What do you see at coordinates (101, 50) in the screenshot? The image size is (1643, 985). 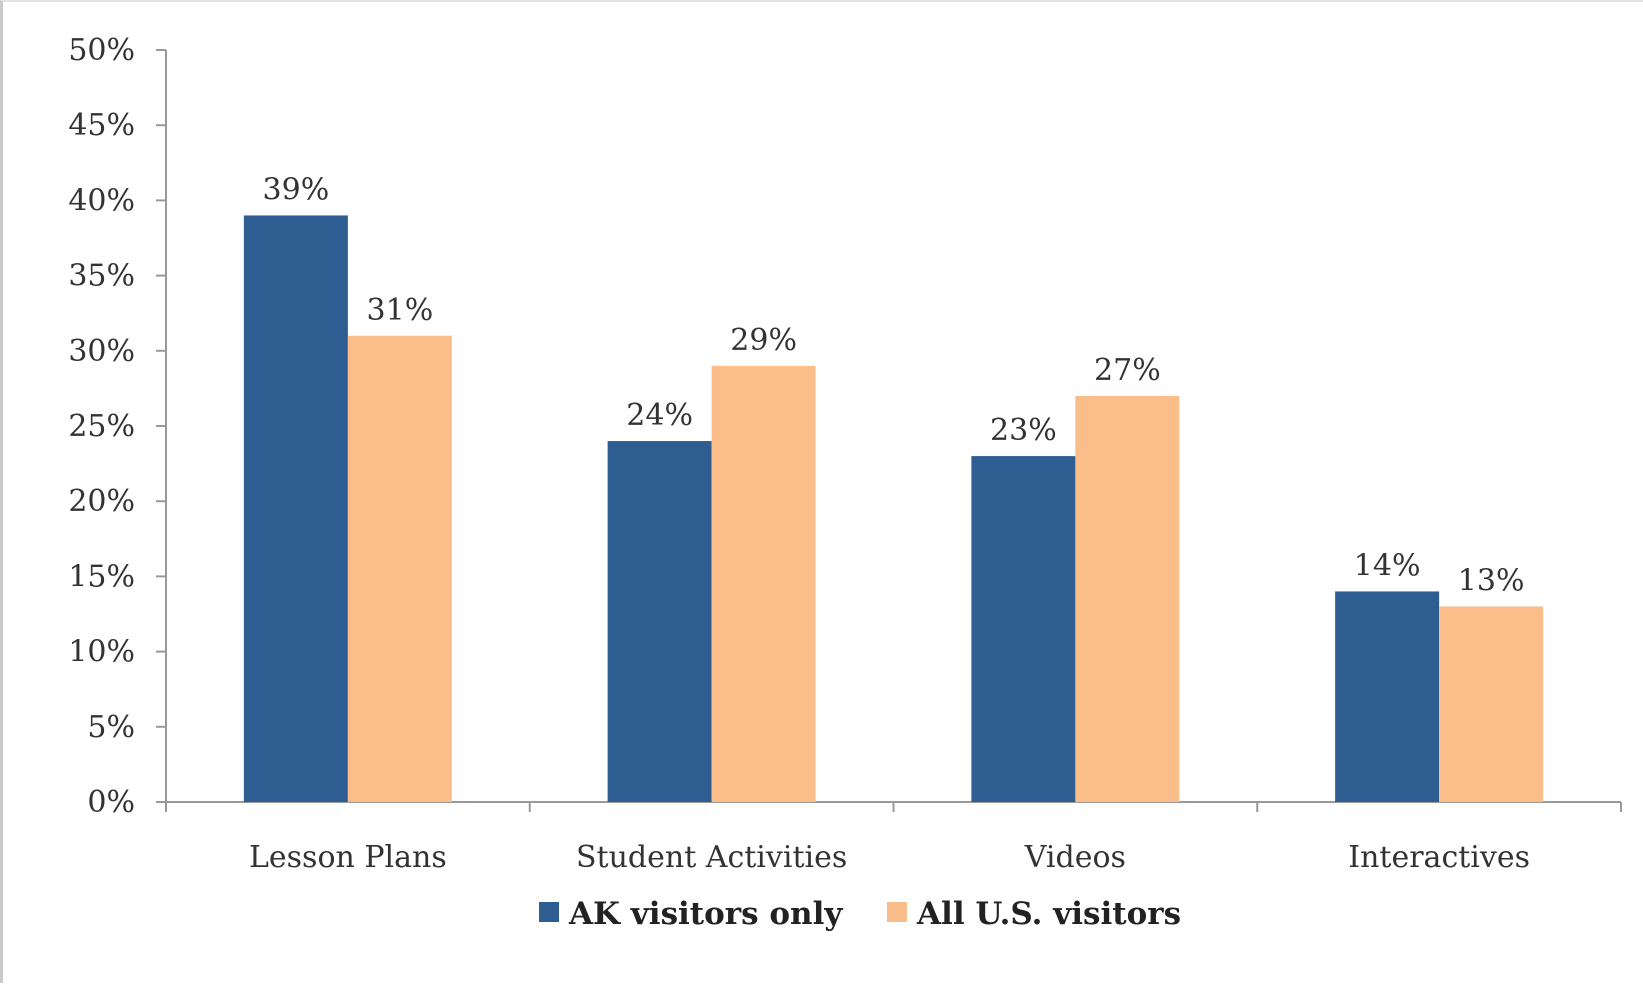 I see `y-tick-label: 50%` at bounding box center [101, 50].